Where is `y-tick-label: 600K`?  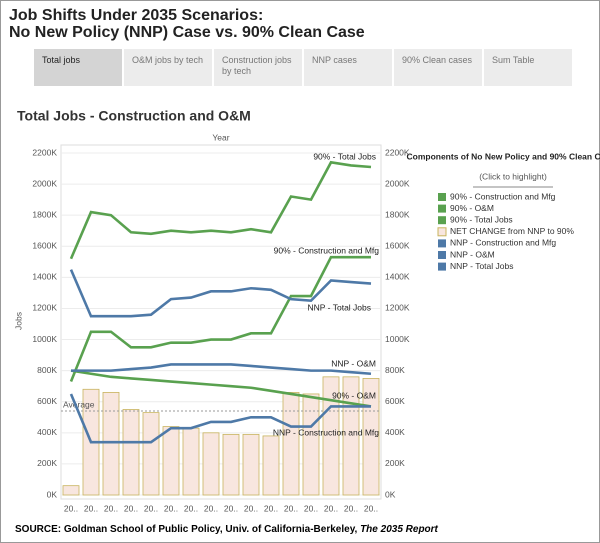
y-tick-label: 600K is located at coordinates (47, 401).